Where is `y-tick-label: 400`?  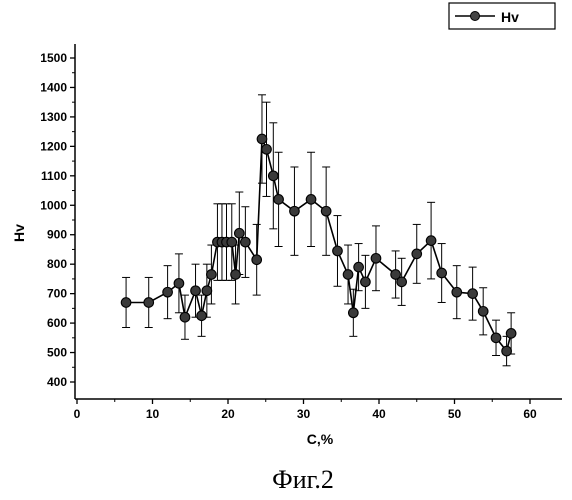 y-tick-label: 400 is located at coordinates (57, 382).